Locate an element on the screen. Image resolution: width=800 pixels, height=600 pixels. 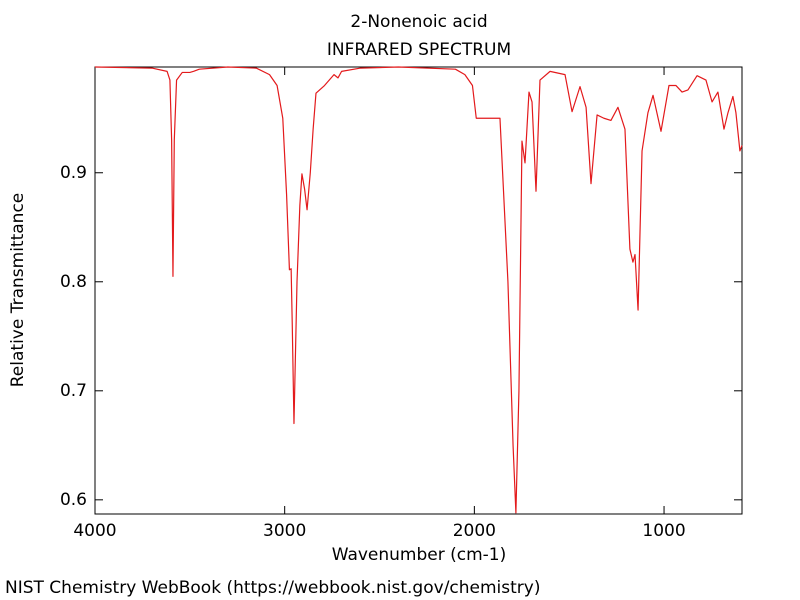
chart-title: 2-Nonenoic acid is located at coordinates (418, 22).